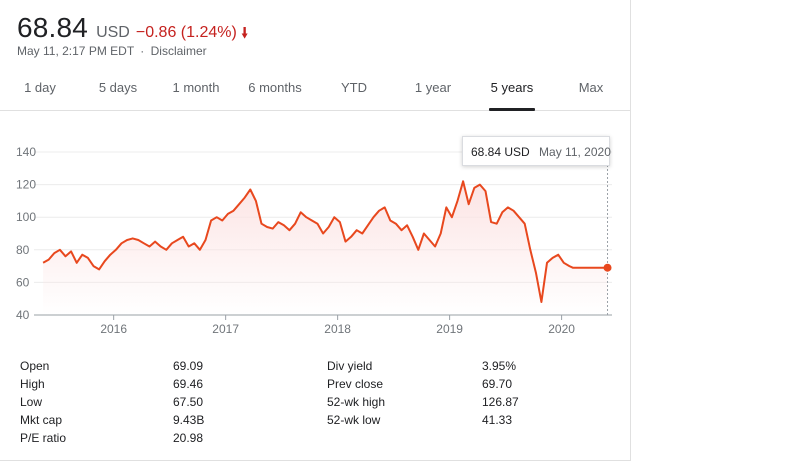 The width and height of the screenshot is (797, 462). Describe the element at coordinates (75, 51) in the screenshot. I see `quote-timestamp: May 11, 2:17 PM EDT` at that location.